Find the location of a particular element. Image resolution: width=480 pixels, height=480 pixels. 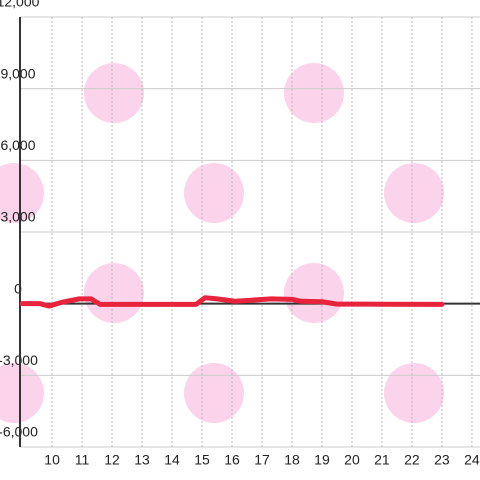

x-tick-label: 20 is located at coordinates (352, 460).